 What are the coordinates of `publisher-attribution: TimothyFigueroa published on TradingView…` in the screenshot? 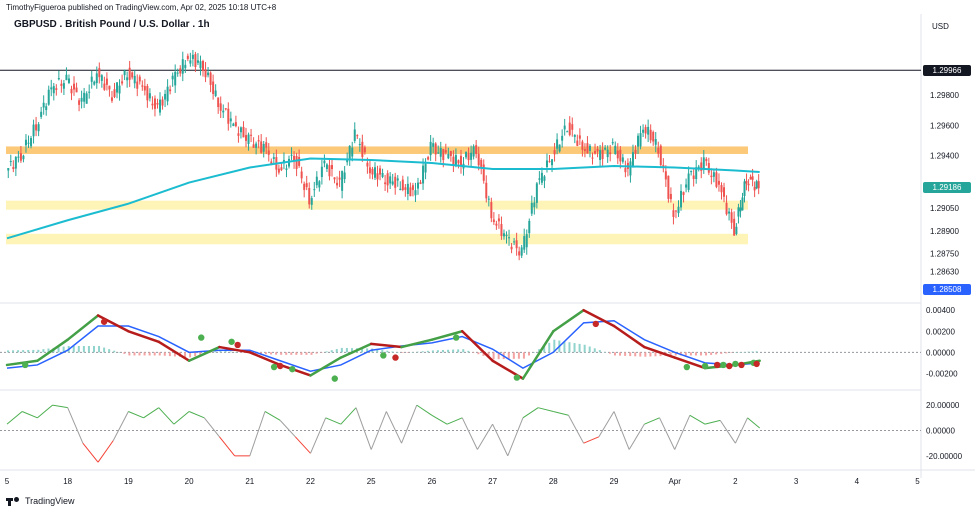 It's located at (141, 7).